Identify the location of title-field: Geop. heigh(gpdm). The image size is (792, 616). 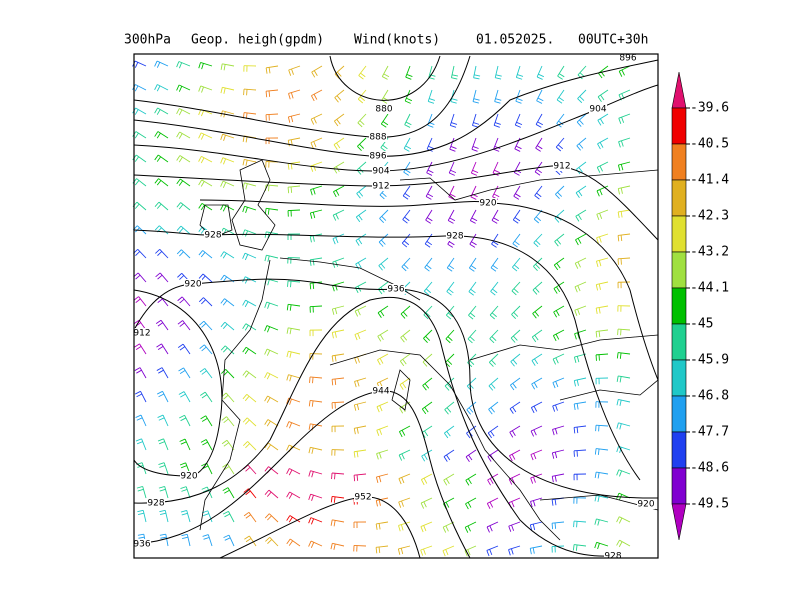
(257, 40).